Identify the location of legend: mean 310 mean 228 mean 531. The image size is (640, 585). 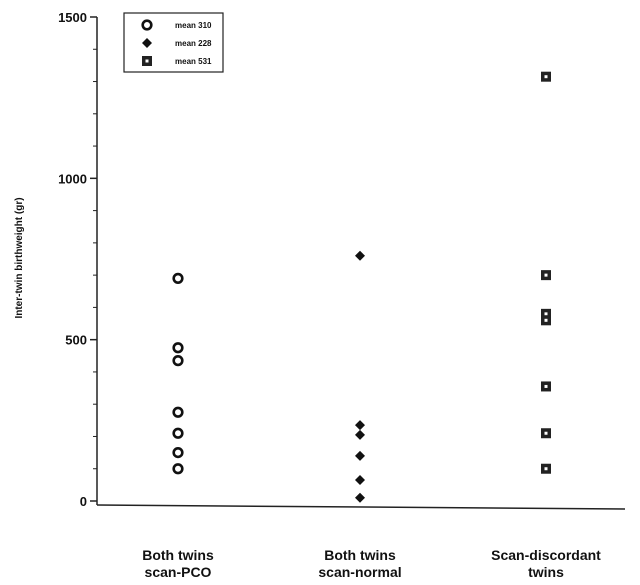
(173, 42).